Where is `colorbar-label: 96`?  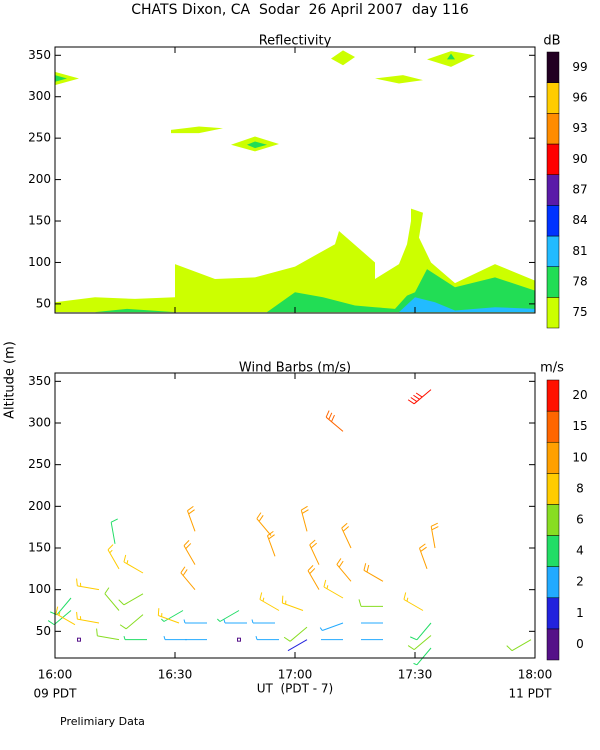
colorbar-label: 96 is located at coordinates (579, 98).